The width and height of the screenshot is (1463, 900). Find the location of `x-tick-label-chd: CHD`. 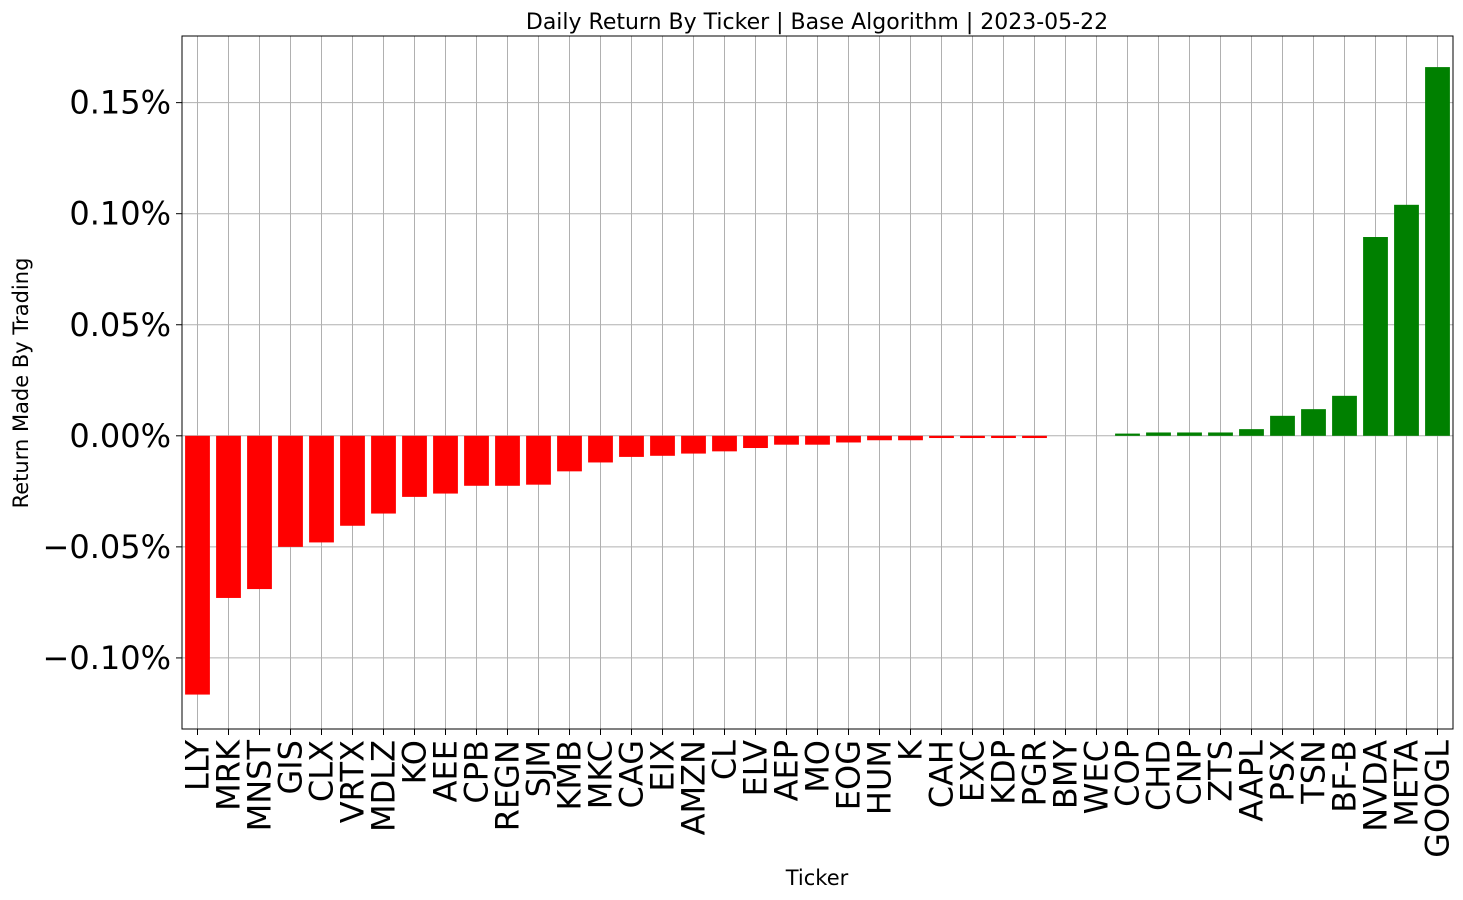

x-tick-label-chd: CHD is located at coordinates (1159, 775).